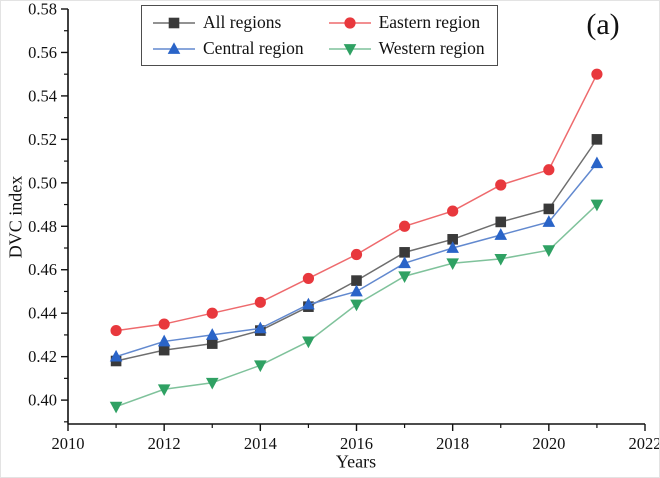  Describe the element at coordinates (452, 443) in the screenshot. I see `x-tick-label: 2018` at that location.